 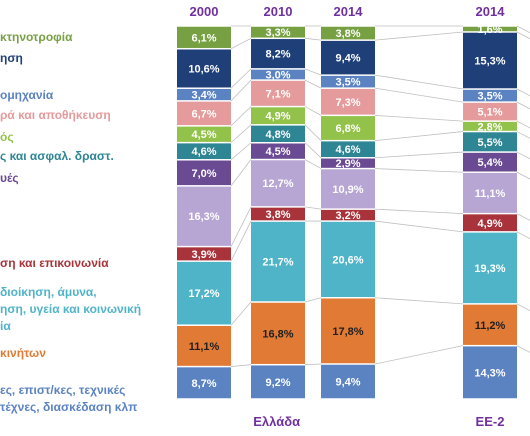 What do you see at coordinates (489, 113) in the screenshot?
I see `data-label: 5,1%` at bounding box center [489, 113].